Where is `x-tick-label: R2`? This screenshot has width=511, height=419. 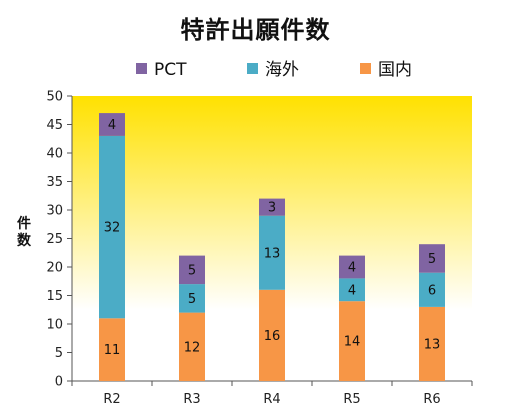
x-tick-label: R2 is located at coordinates (111, 399).